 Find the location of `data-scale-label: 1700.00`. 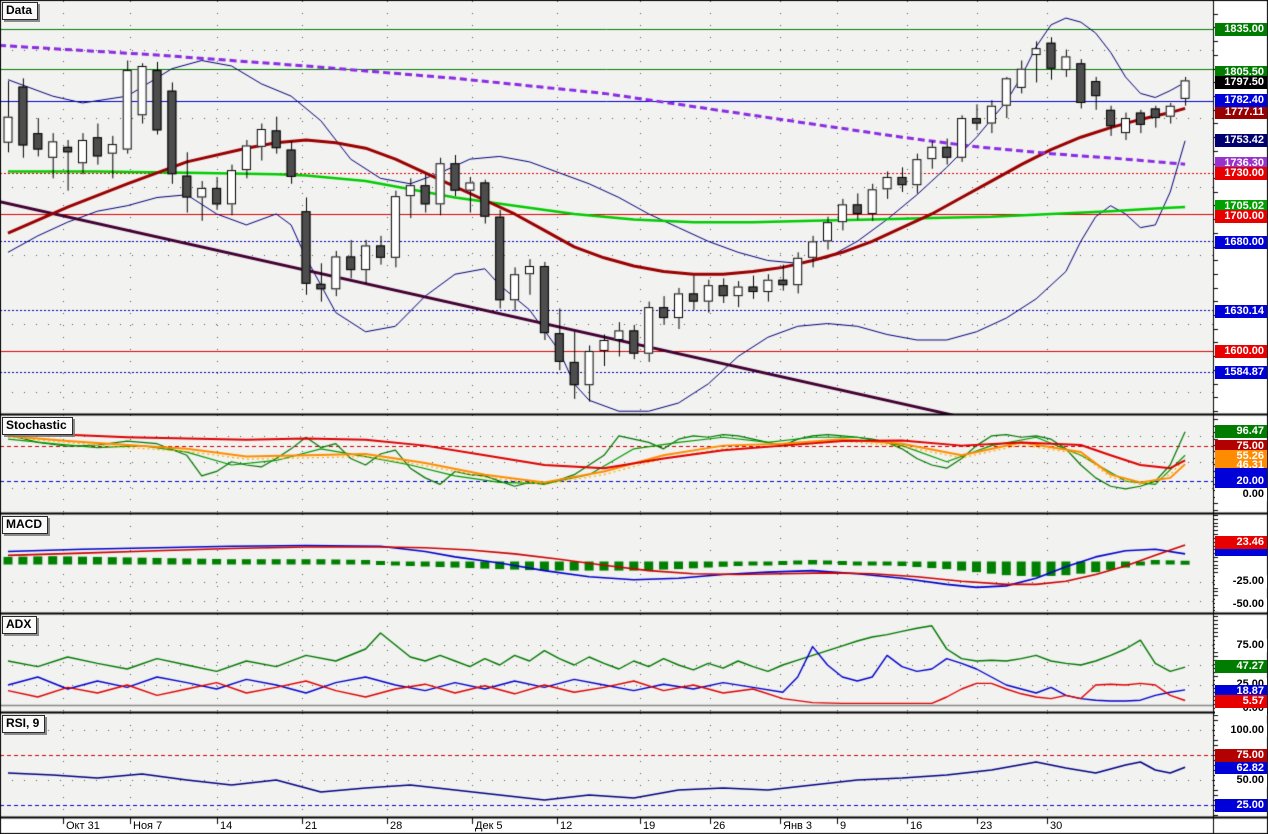

data-scale-label: 1700.00 is located at coordinates (1241, 216).